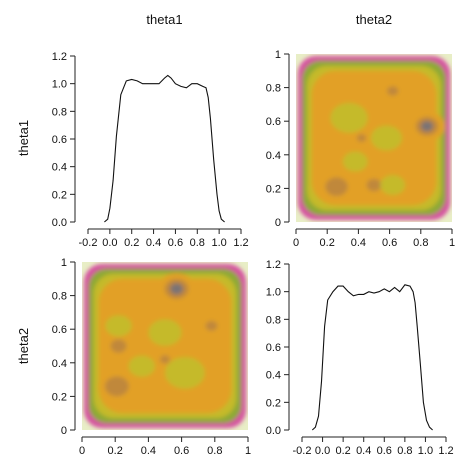 This screenshot has height=469, width=474. Describe the element at coordinates (164, 19) in the screenshot. I see `column-header-theta1: theta1` at that location.